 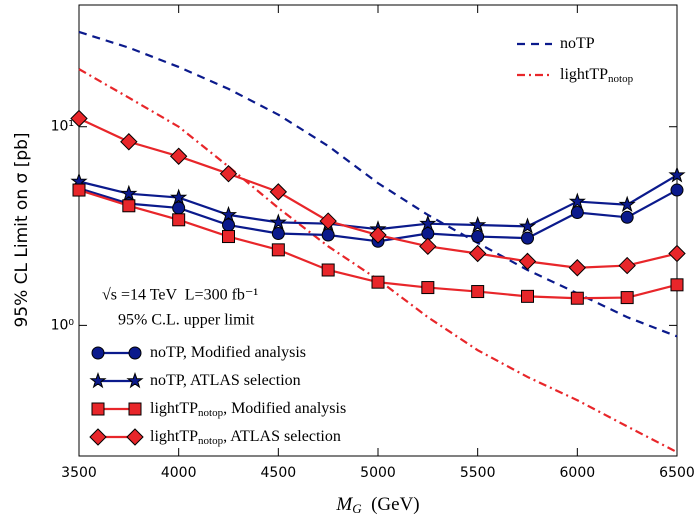 I want to click on legend-label: lightTPnotop, so click(x=597, y=75).